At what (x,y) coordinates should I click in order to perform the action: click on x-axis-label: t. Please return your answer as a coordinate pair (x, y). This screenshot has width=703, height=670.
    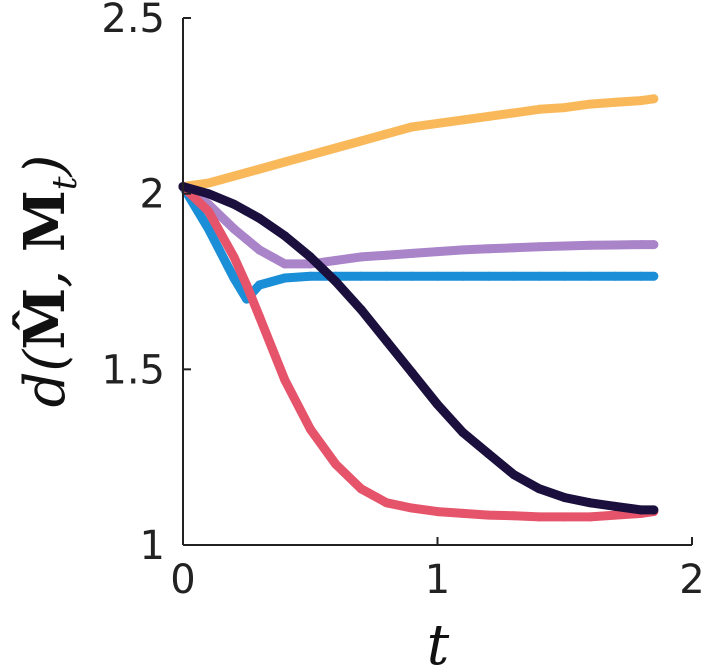
    Looking at the image, I should click on (438, 641).